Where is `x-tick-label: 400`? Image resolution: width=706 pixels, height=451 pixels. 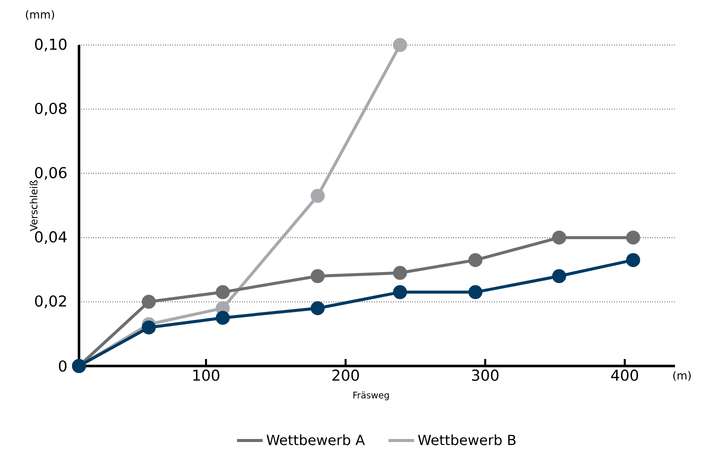
x-tick-label: 400 is located at coordinates (624, 376).